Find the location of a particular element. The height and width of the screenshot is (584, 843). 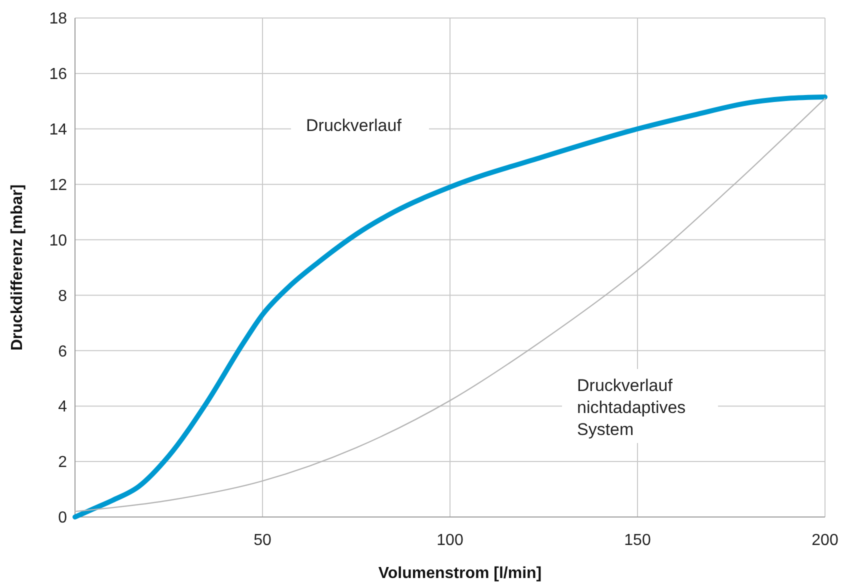

y-tick-label: 14 is located at coordinates (58, 129).